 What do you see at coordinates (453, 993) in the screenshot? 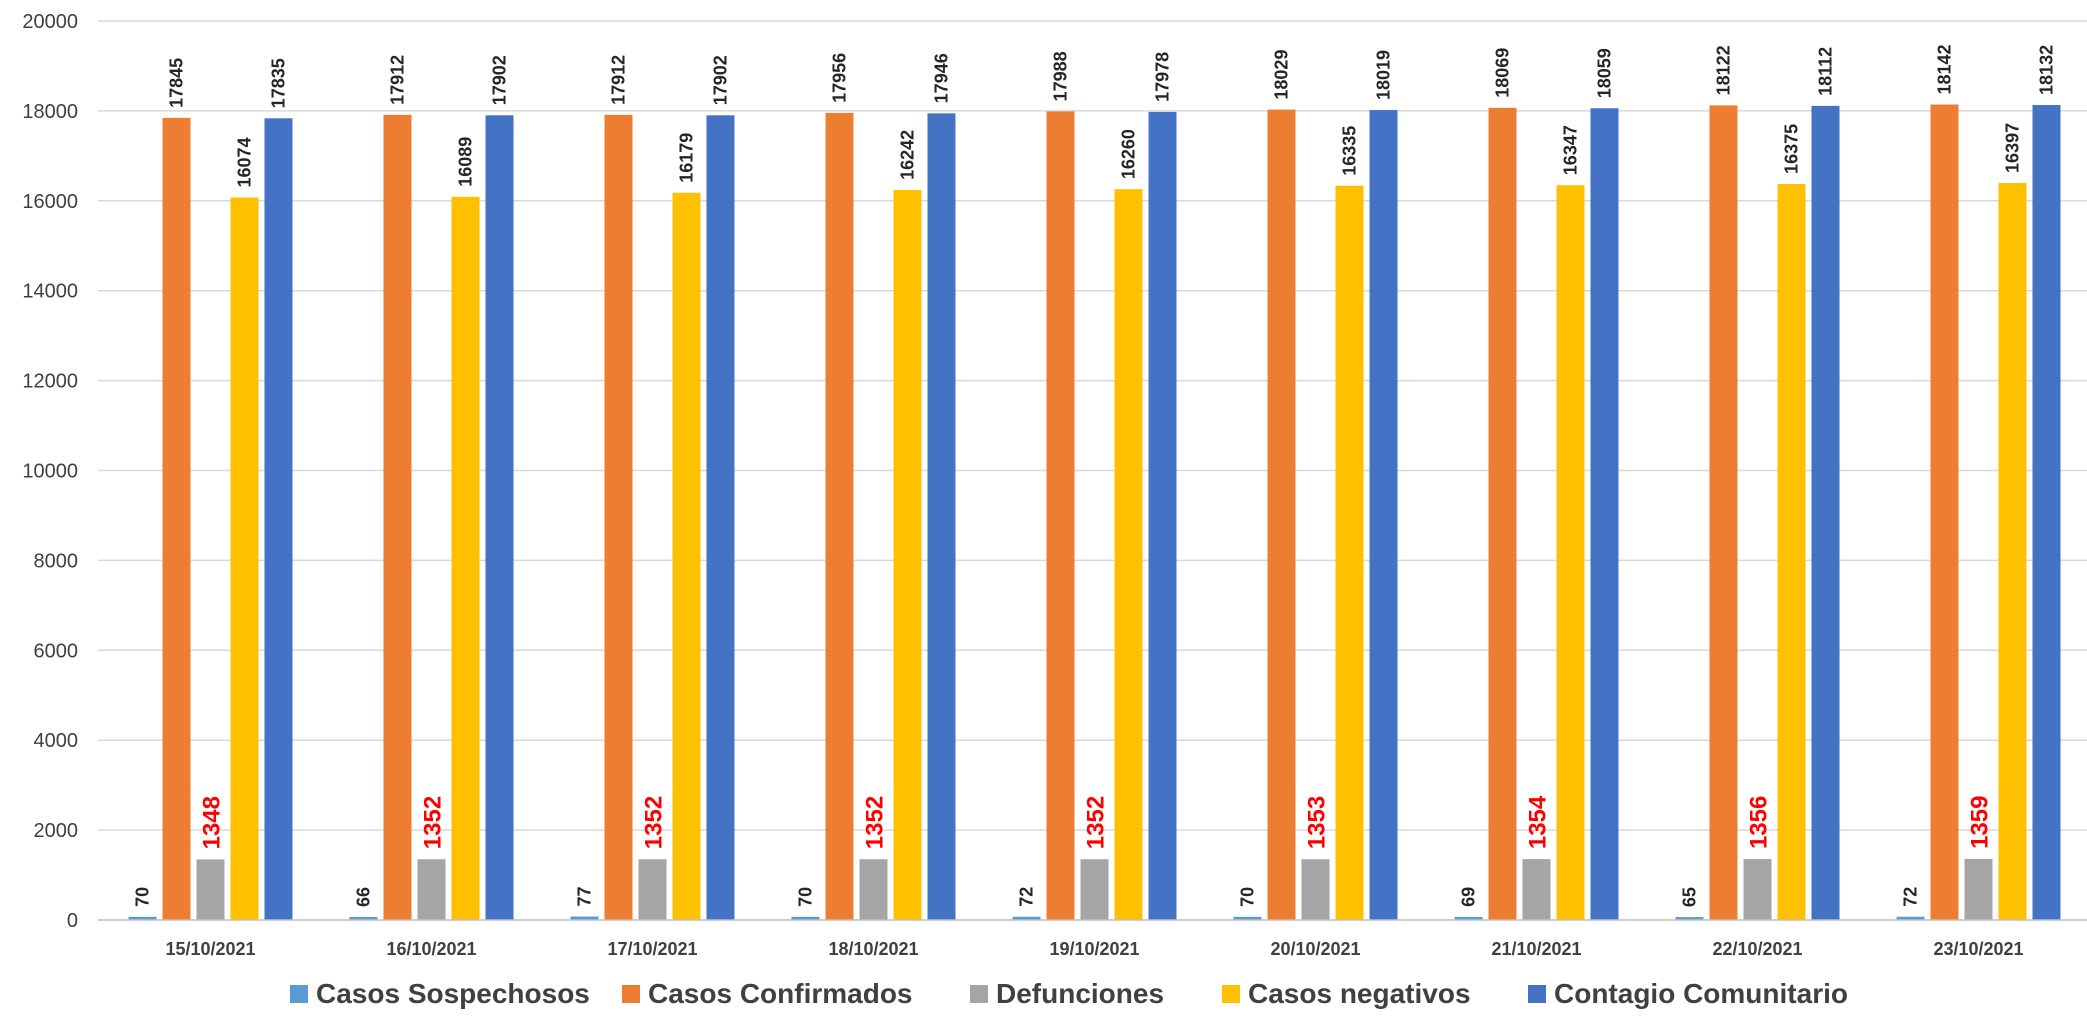
I see `legend-label: Casos Sospechosos` at bounding box center [453, 993].